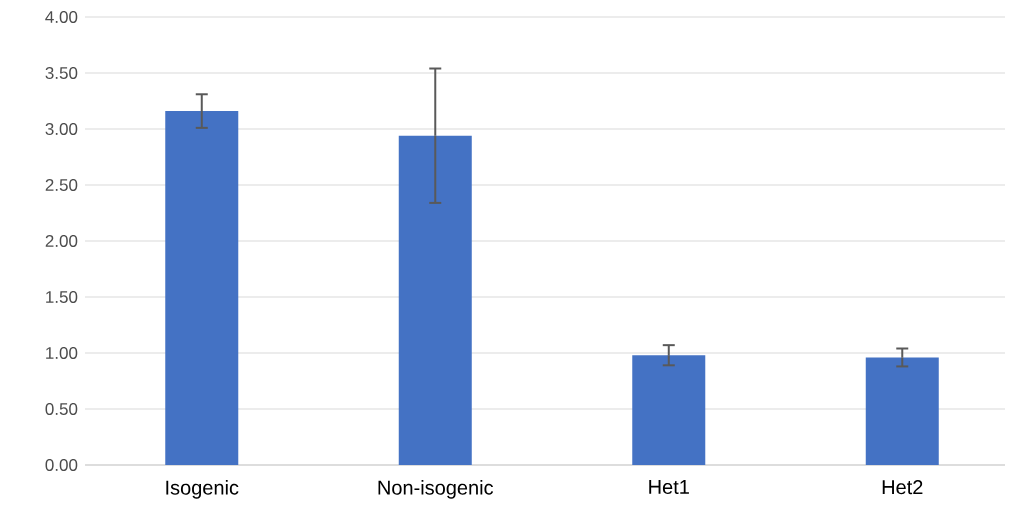 This screenshot has width=1010, height=513. Describe the element at coordinates (61, 240) in the screenshot. I see `y-tick-label: 2.00` at that location.